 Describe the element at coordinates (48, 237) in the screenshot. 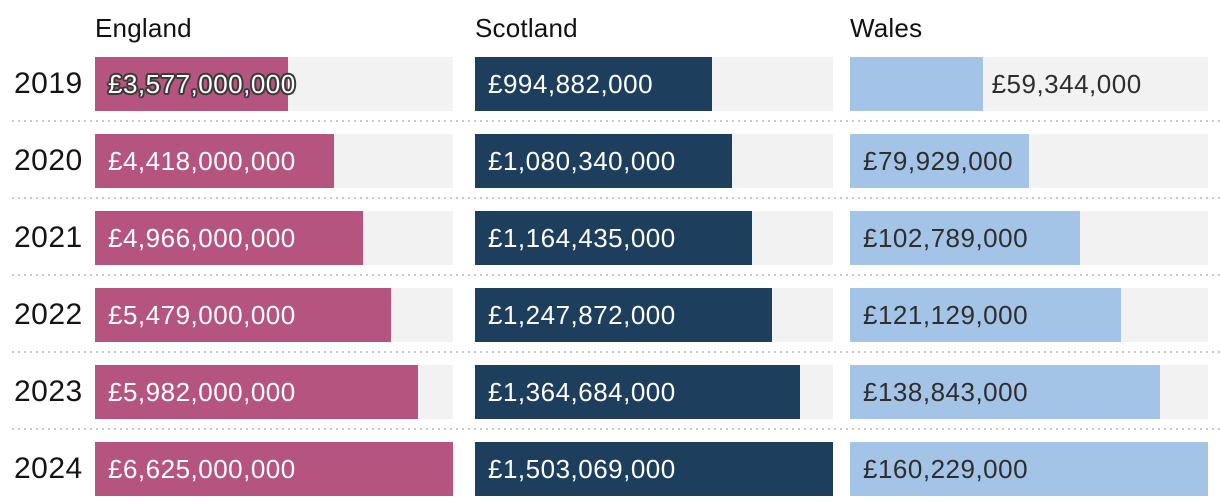

I see `year-label: 2021` at that location.